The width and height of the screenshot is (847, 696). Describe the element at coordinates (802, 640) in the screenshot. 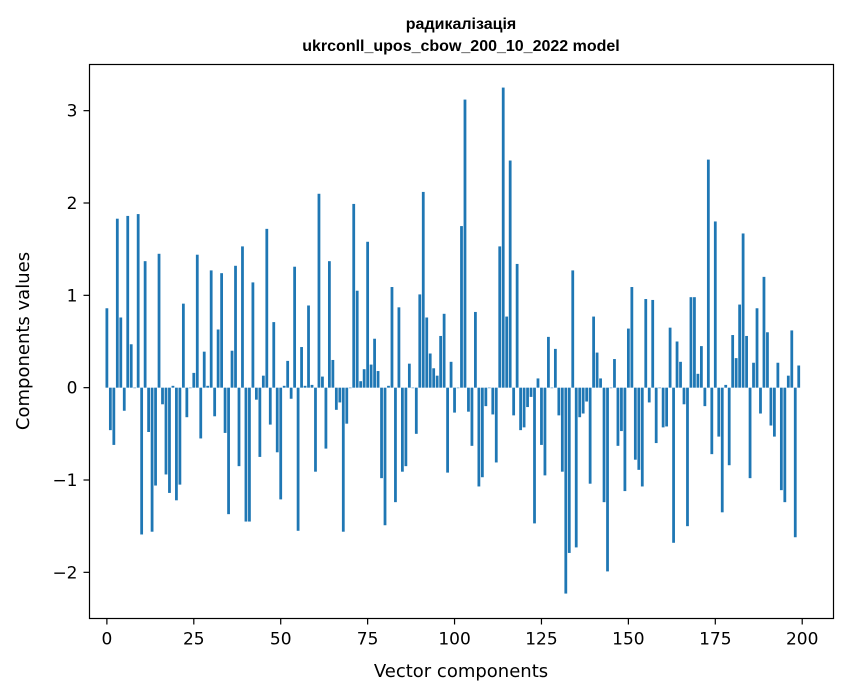

I see `x-tick-label: 200` at that location.